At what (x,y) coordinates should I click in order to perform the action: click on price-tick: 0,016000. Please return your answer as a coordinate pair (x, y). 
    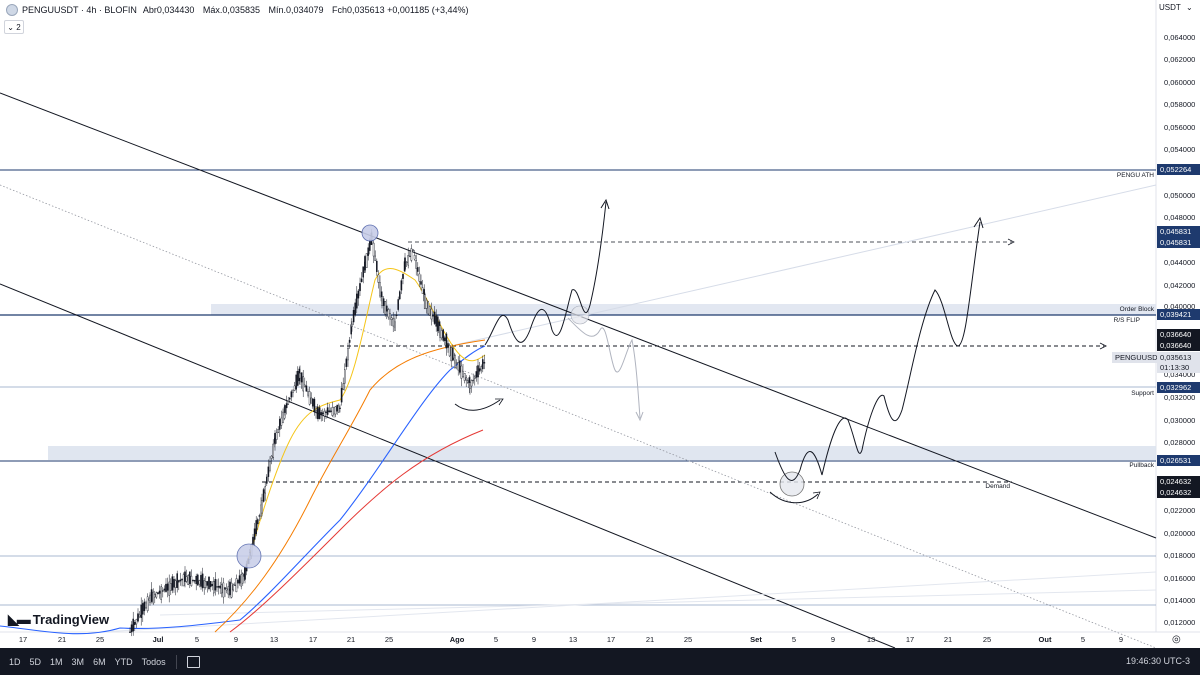
    Looking at the image, I should click on (1180, 578).